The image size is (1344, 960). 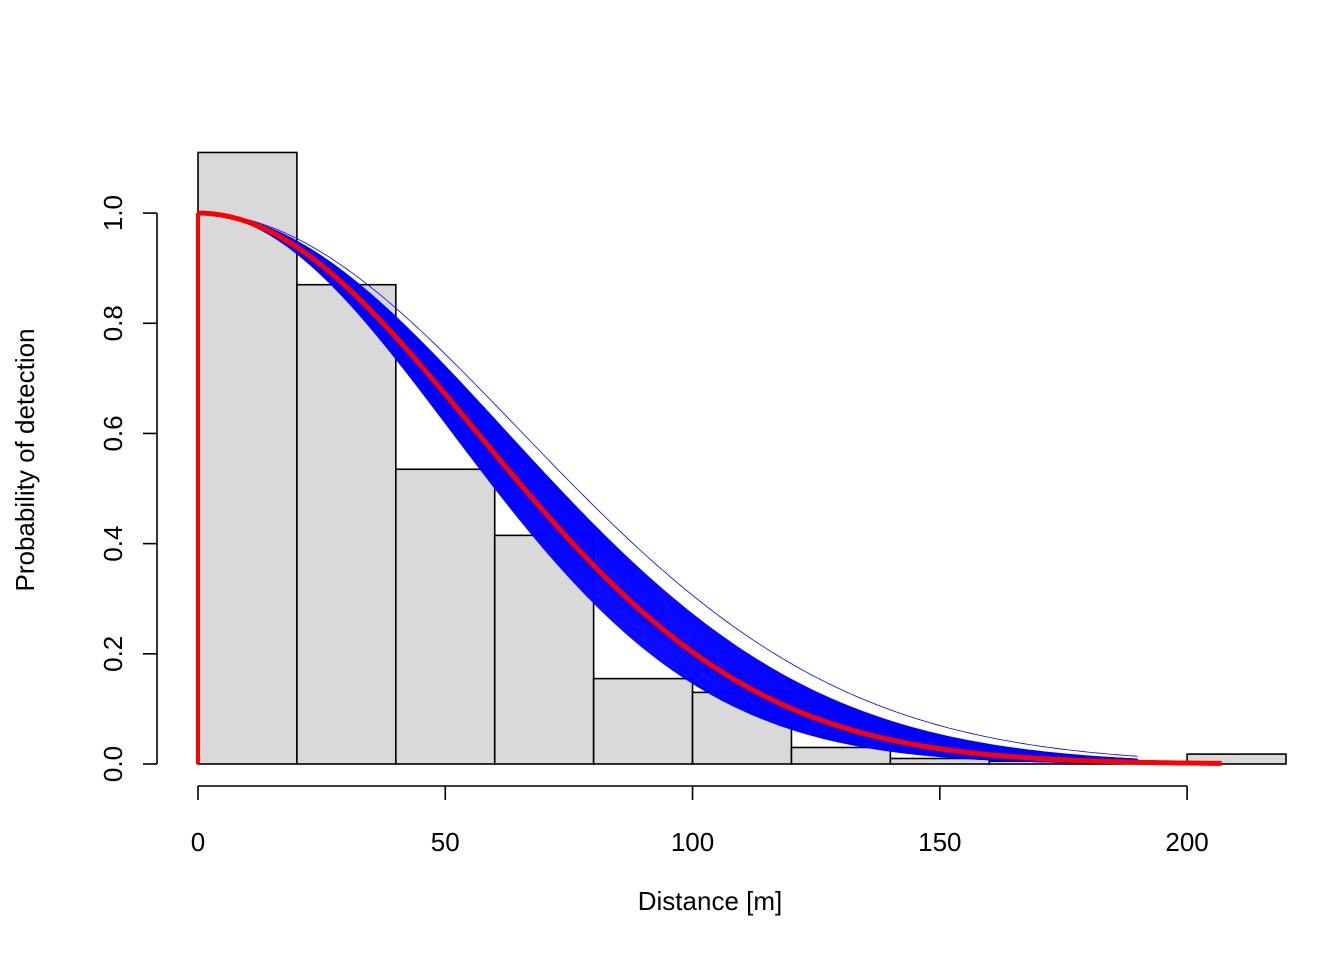 What do you see at coordinates (113, 544) in the screenshot?
I see `y-tick-label: 0.4` at bounding box center [113, 544].